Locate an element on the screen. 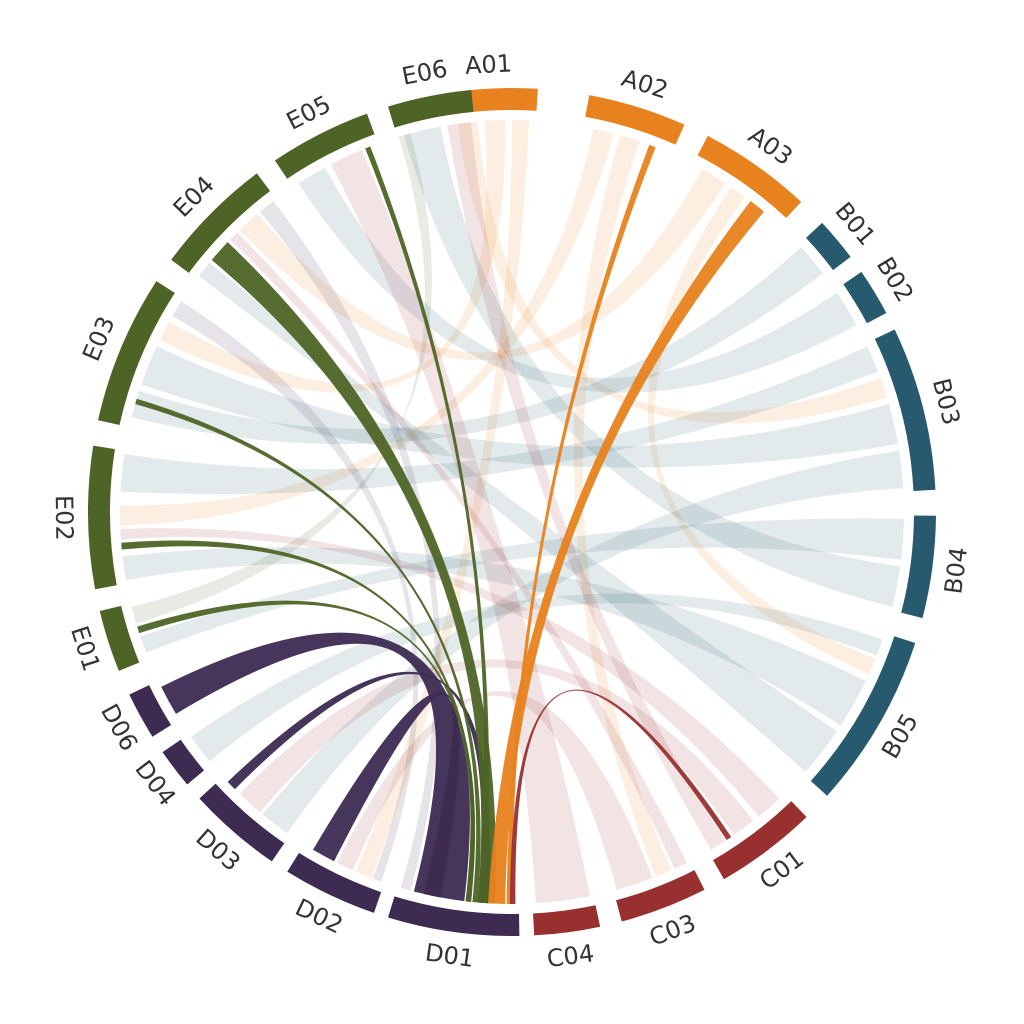 The width and height of the screenshot is (1024, 1024). ribbon-c03-d02 is located at coordinates (495, 790).